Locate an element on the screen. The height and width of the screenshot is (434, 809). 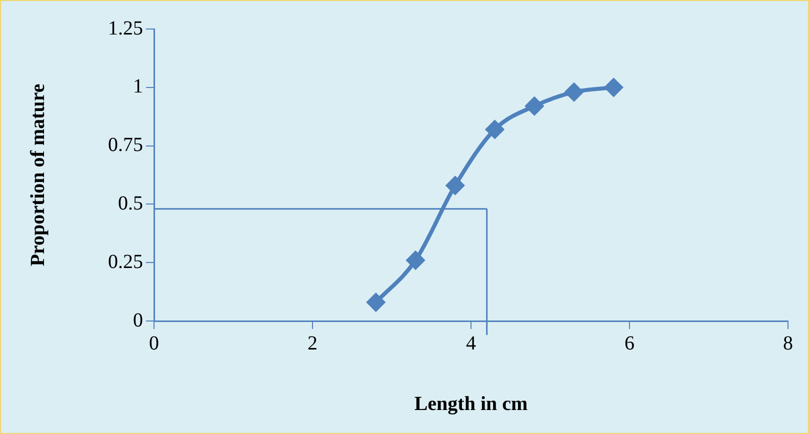
y-tick-label: 0.75 is located at coordinates (125, 145).